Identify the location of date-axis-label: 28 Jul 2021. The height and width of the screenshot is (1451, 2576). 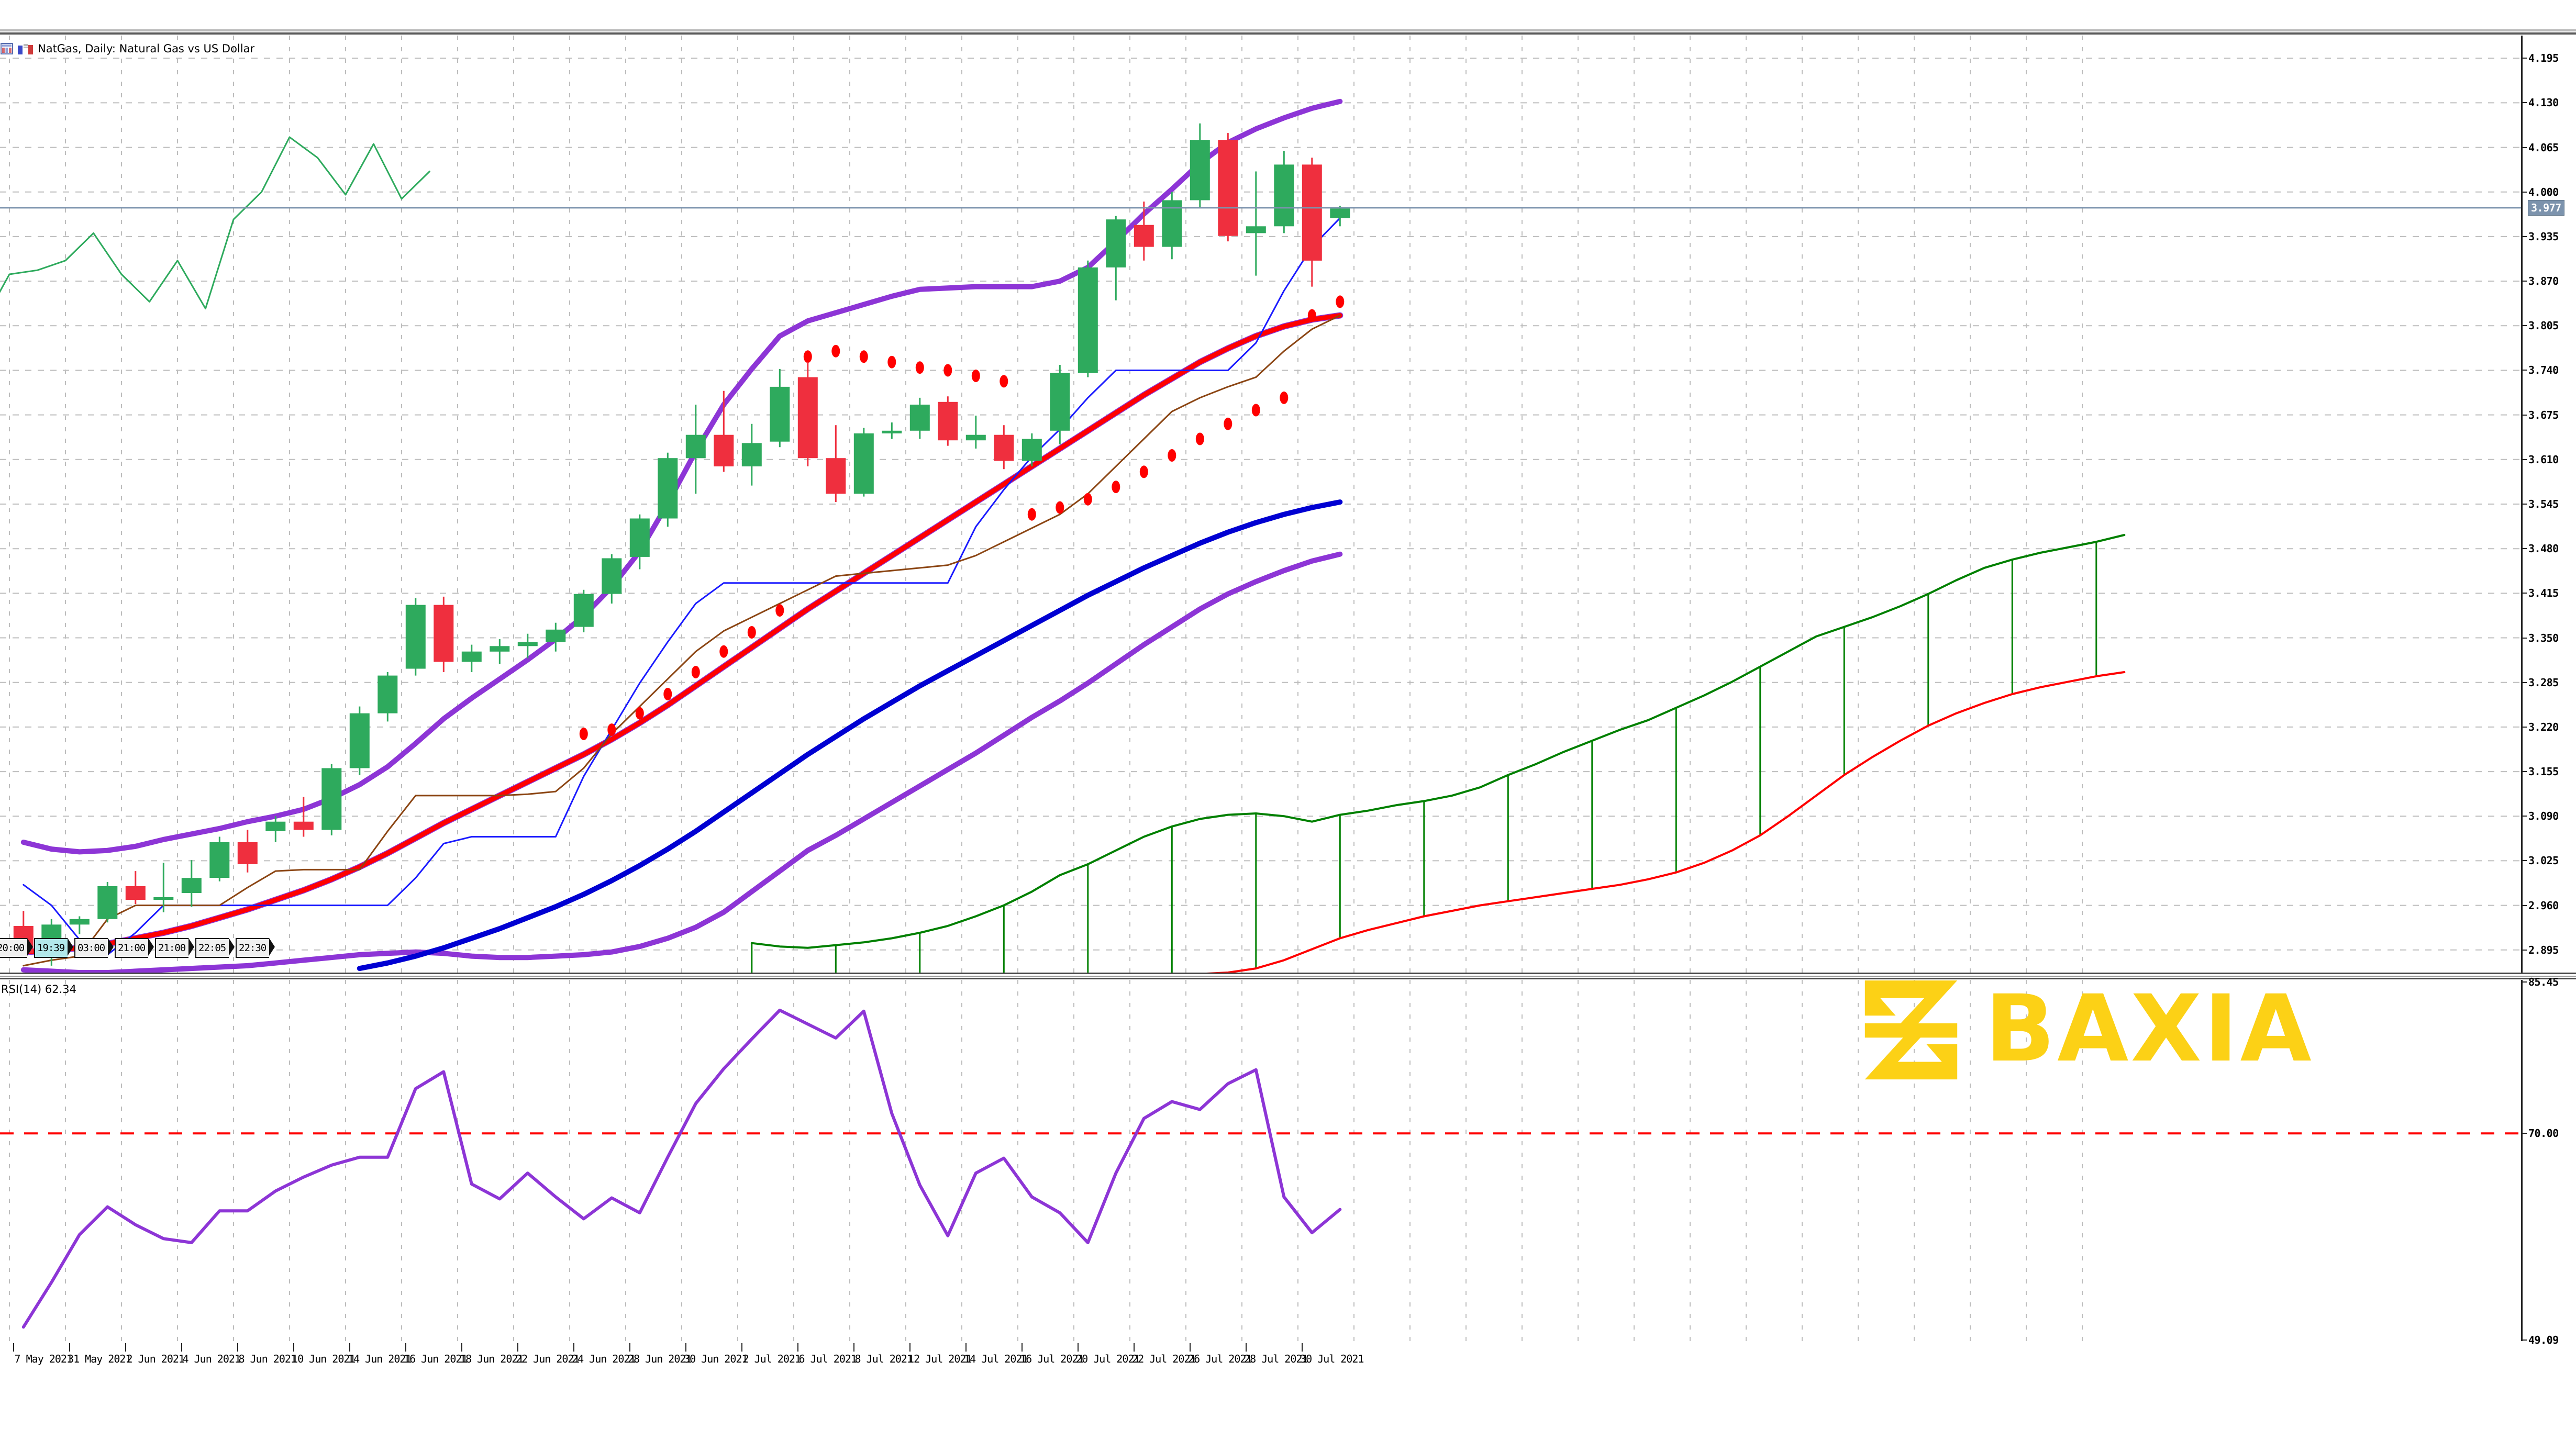
(1276, 1359).